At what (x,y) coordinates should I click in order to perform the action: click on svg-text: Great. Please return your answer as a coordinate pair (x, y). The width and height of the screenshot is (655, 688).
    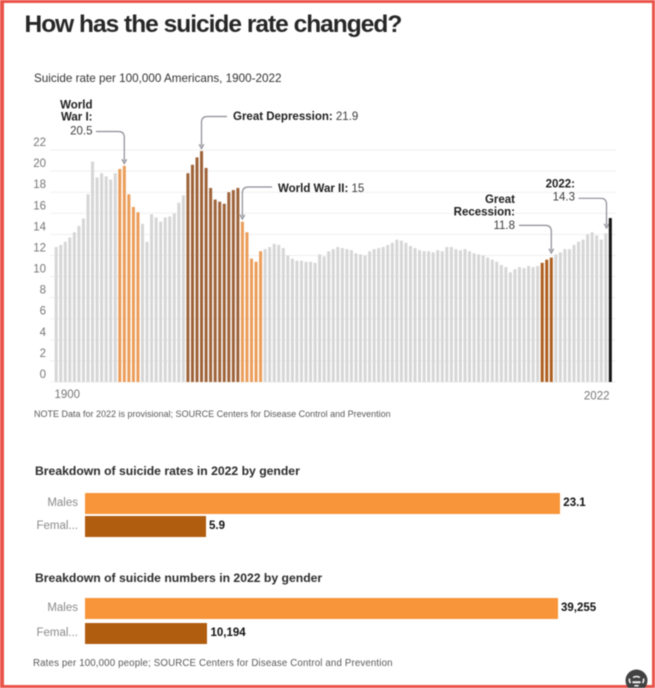
    Looking at the image, I should click on (500, 200).